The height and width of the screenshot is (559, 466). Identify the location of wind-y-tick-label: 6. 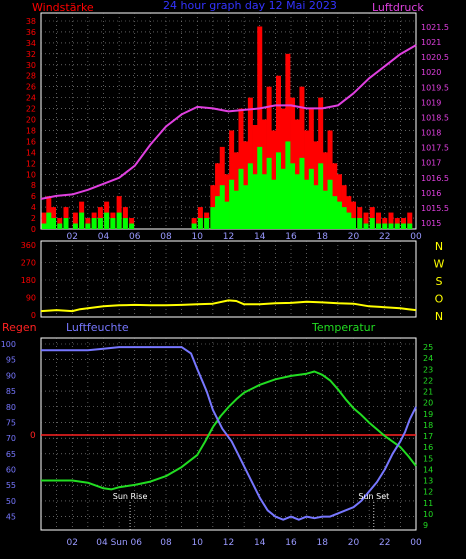
(33, 196).